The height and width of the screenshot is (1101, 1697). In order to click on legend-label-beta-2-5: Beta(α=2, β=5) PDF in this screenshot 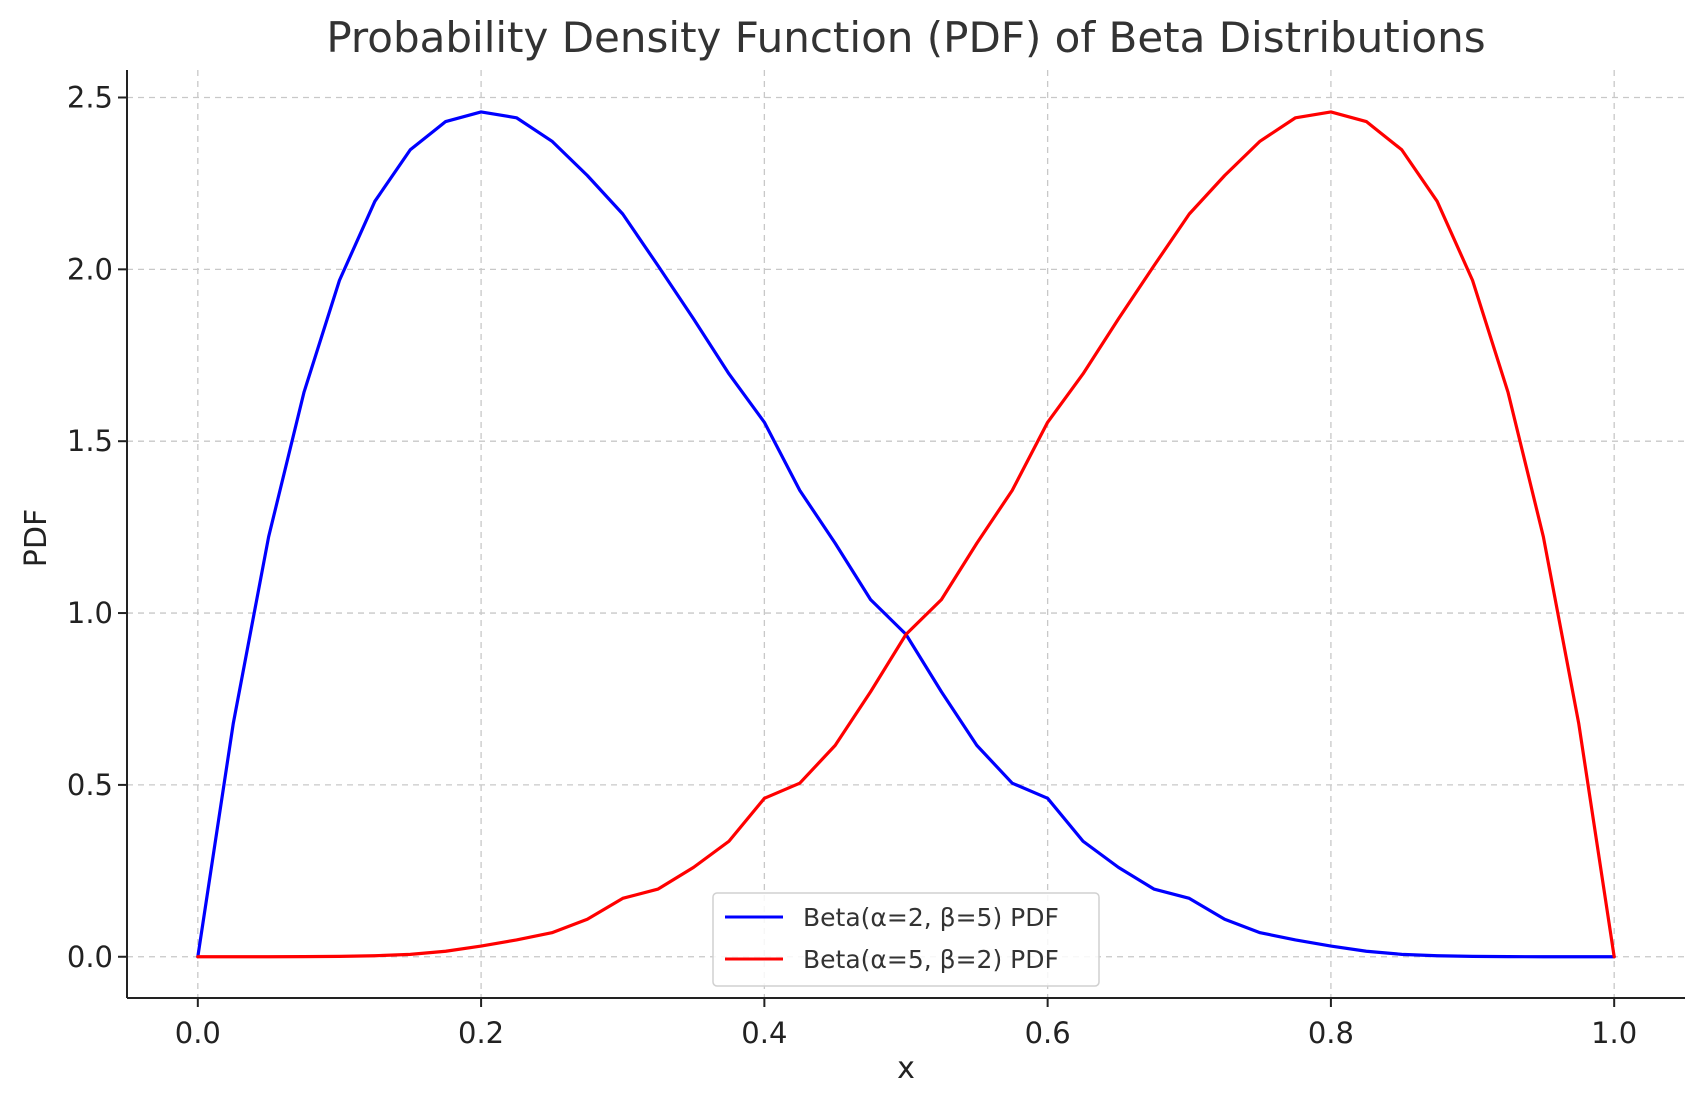, I will do `click(931, 917)`.